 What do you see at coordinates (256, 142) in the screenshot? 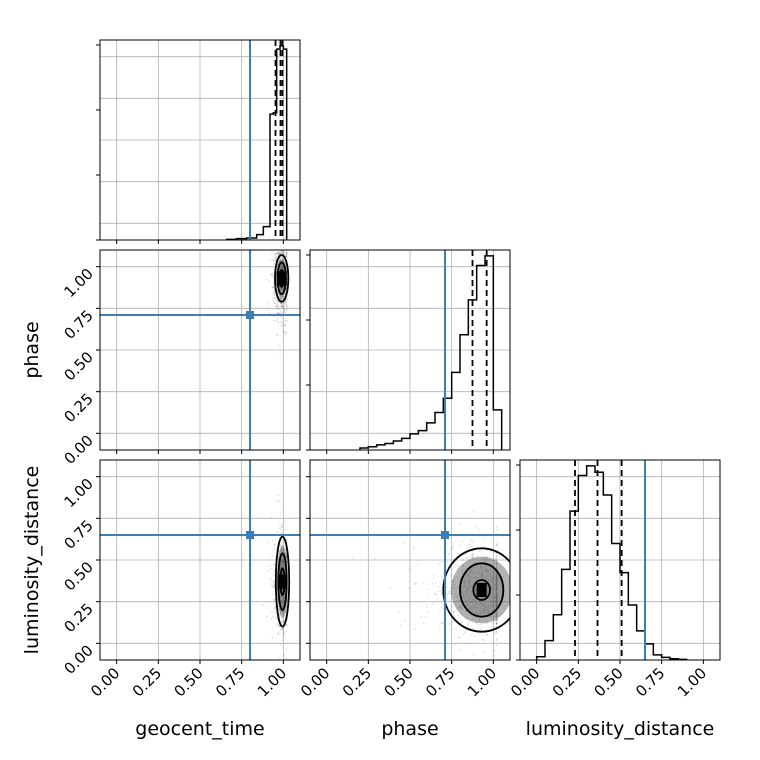
I see `histogram-step` at bounding box center [256, 142].